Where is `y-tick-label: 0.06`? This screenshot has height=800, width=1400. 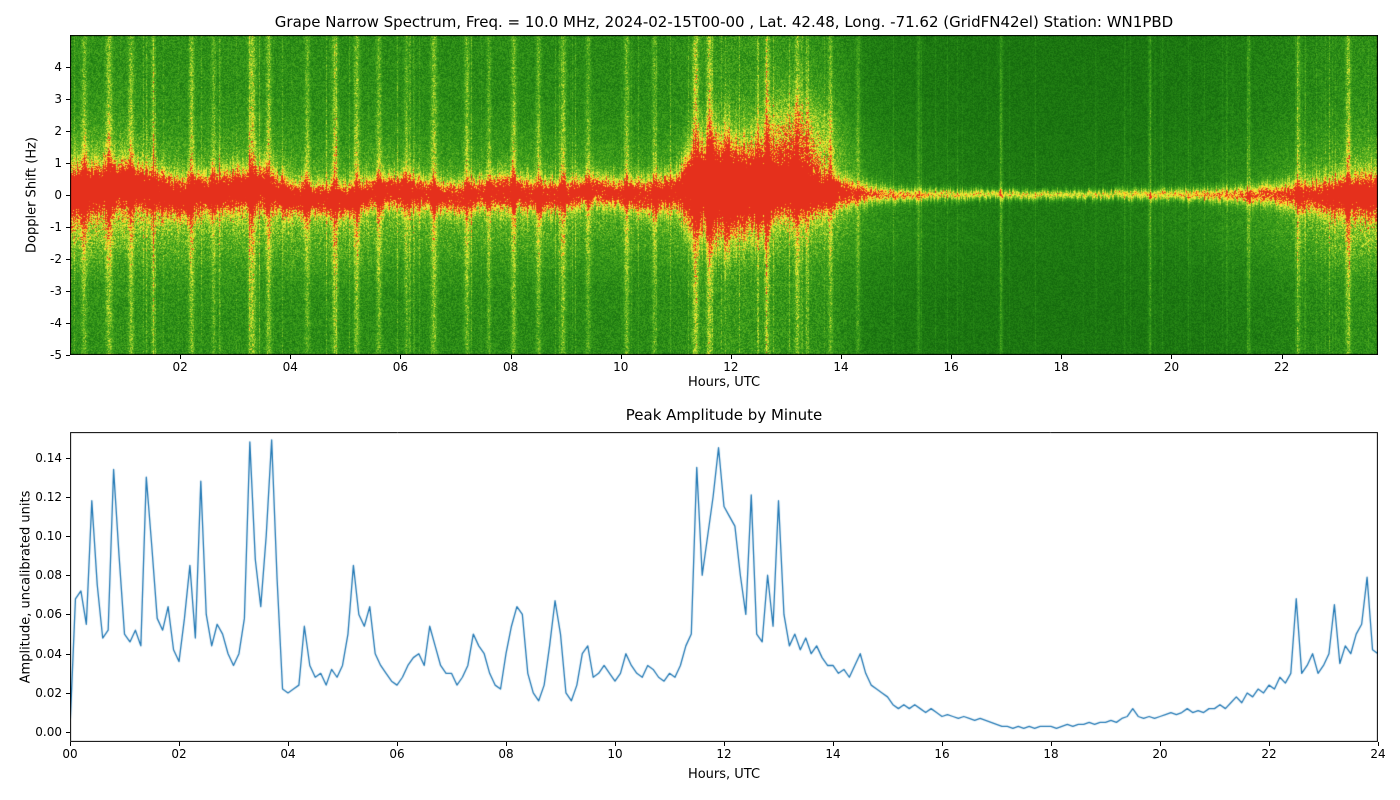
y-tick-label: 0.06 is located at coordinates (48, 614).